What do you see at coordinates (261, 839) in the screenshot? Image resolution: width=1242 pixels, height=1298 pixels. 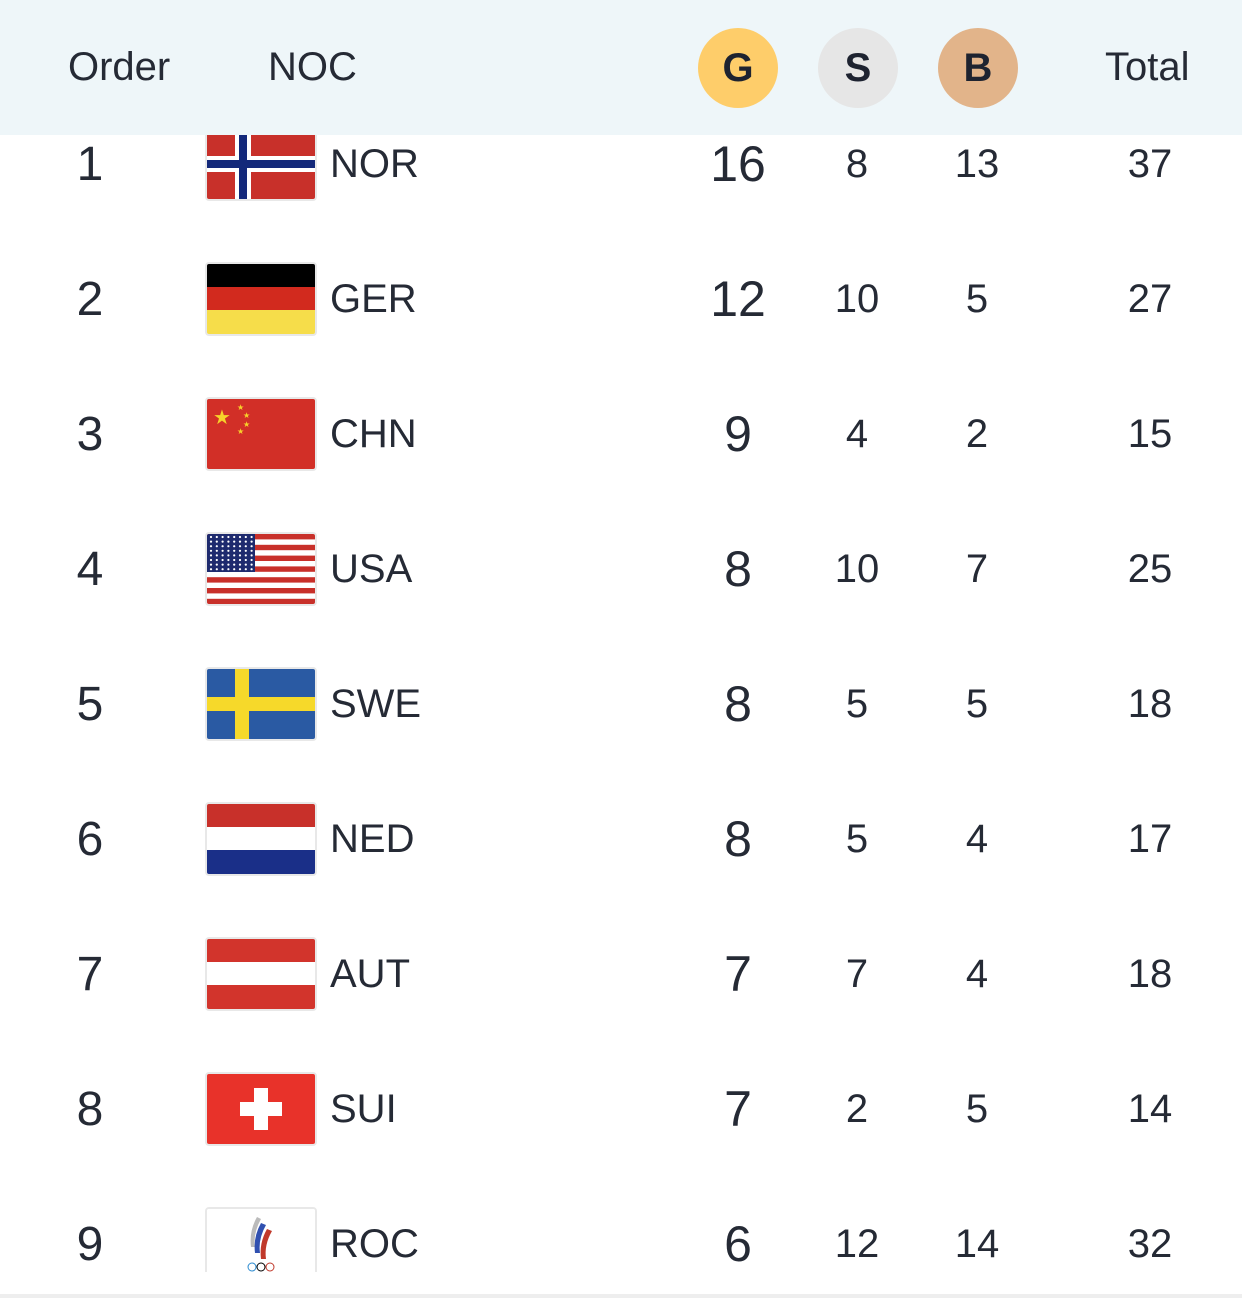 I see `netherlands-flag-icon` at bounding box center [261, 839].